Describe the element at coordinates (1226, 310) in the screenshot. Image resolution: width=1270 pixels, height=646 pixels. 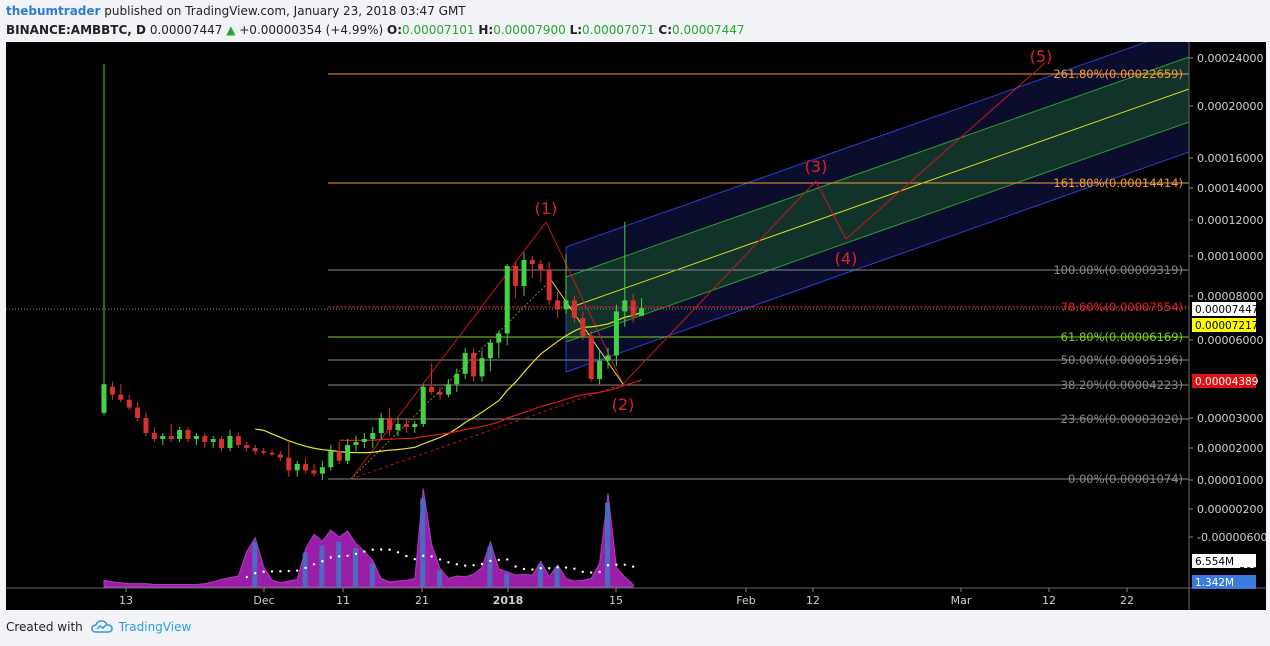
I see `price-label-text: 0.00007447` at that location.